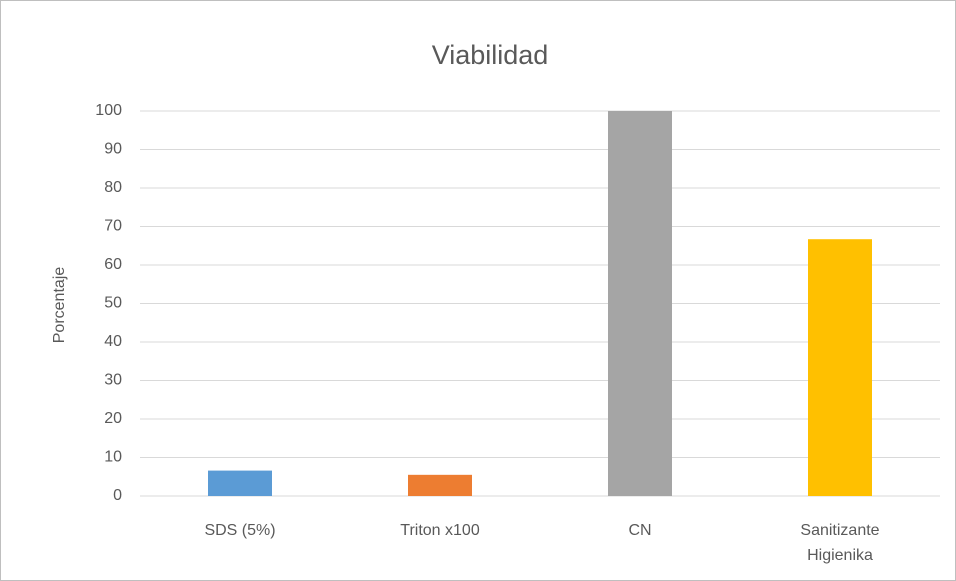  I want to click on y-tick-label: 100, so click(108, 110).